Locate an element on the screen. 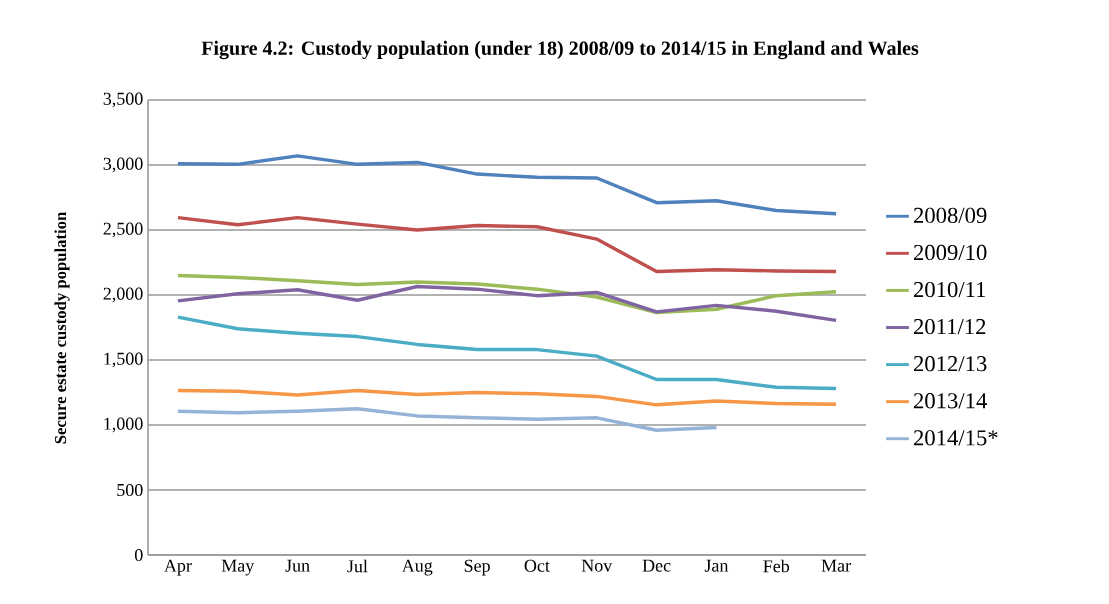 The image size is (1109, 604). x-tick-label: Jun is located at coordinates (297, 565).